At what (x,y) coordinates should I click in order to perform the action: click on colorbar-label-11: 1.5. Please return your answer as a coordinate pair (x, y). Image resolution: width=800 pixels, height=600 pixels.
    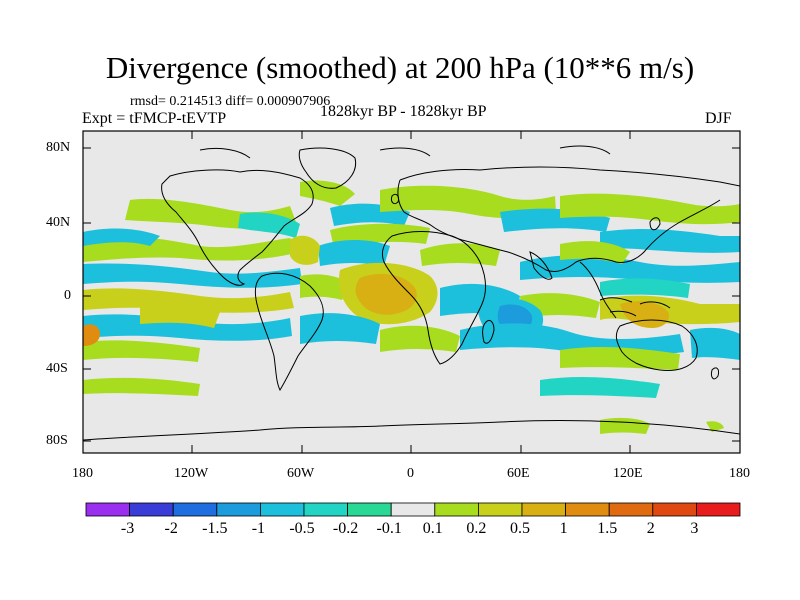
    Looking at the image, I should click on (607, 528).